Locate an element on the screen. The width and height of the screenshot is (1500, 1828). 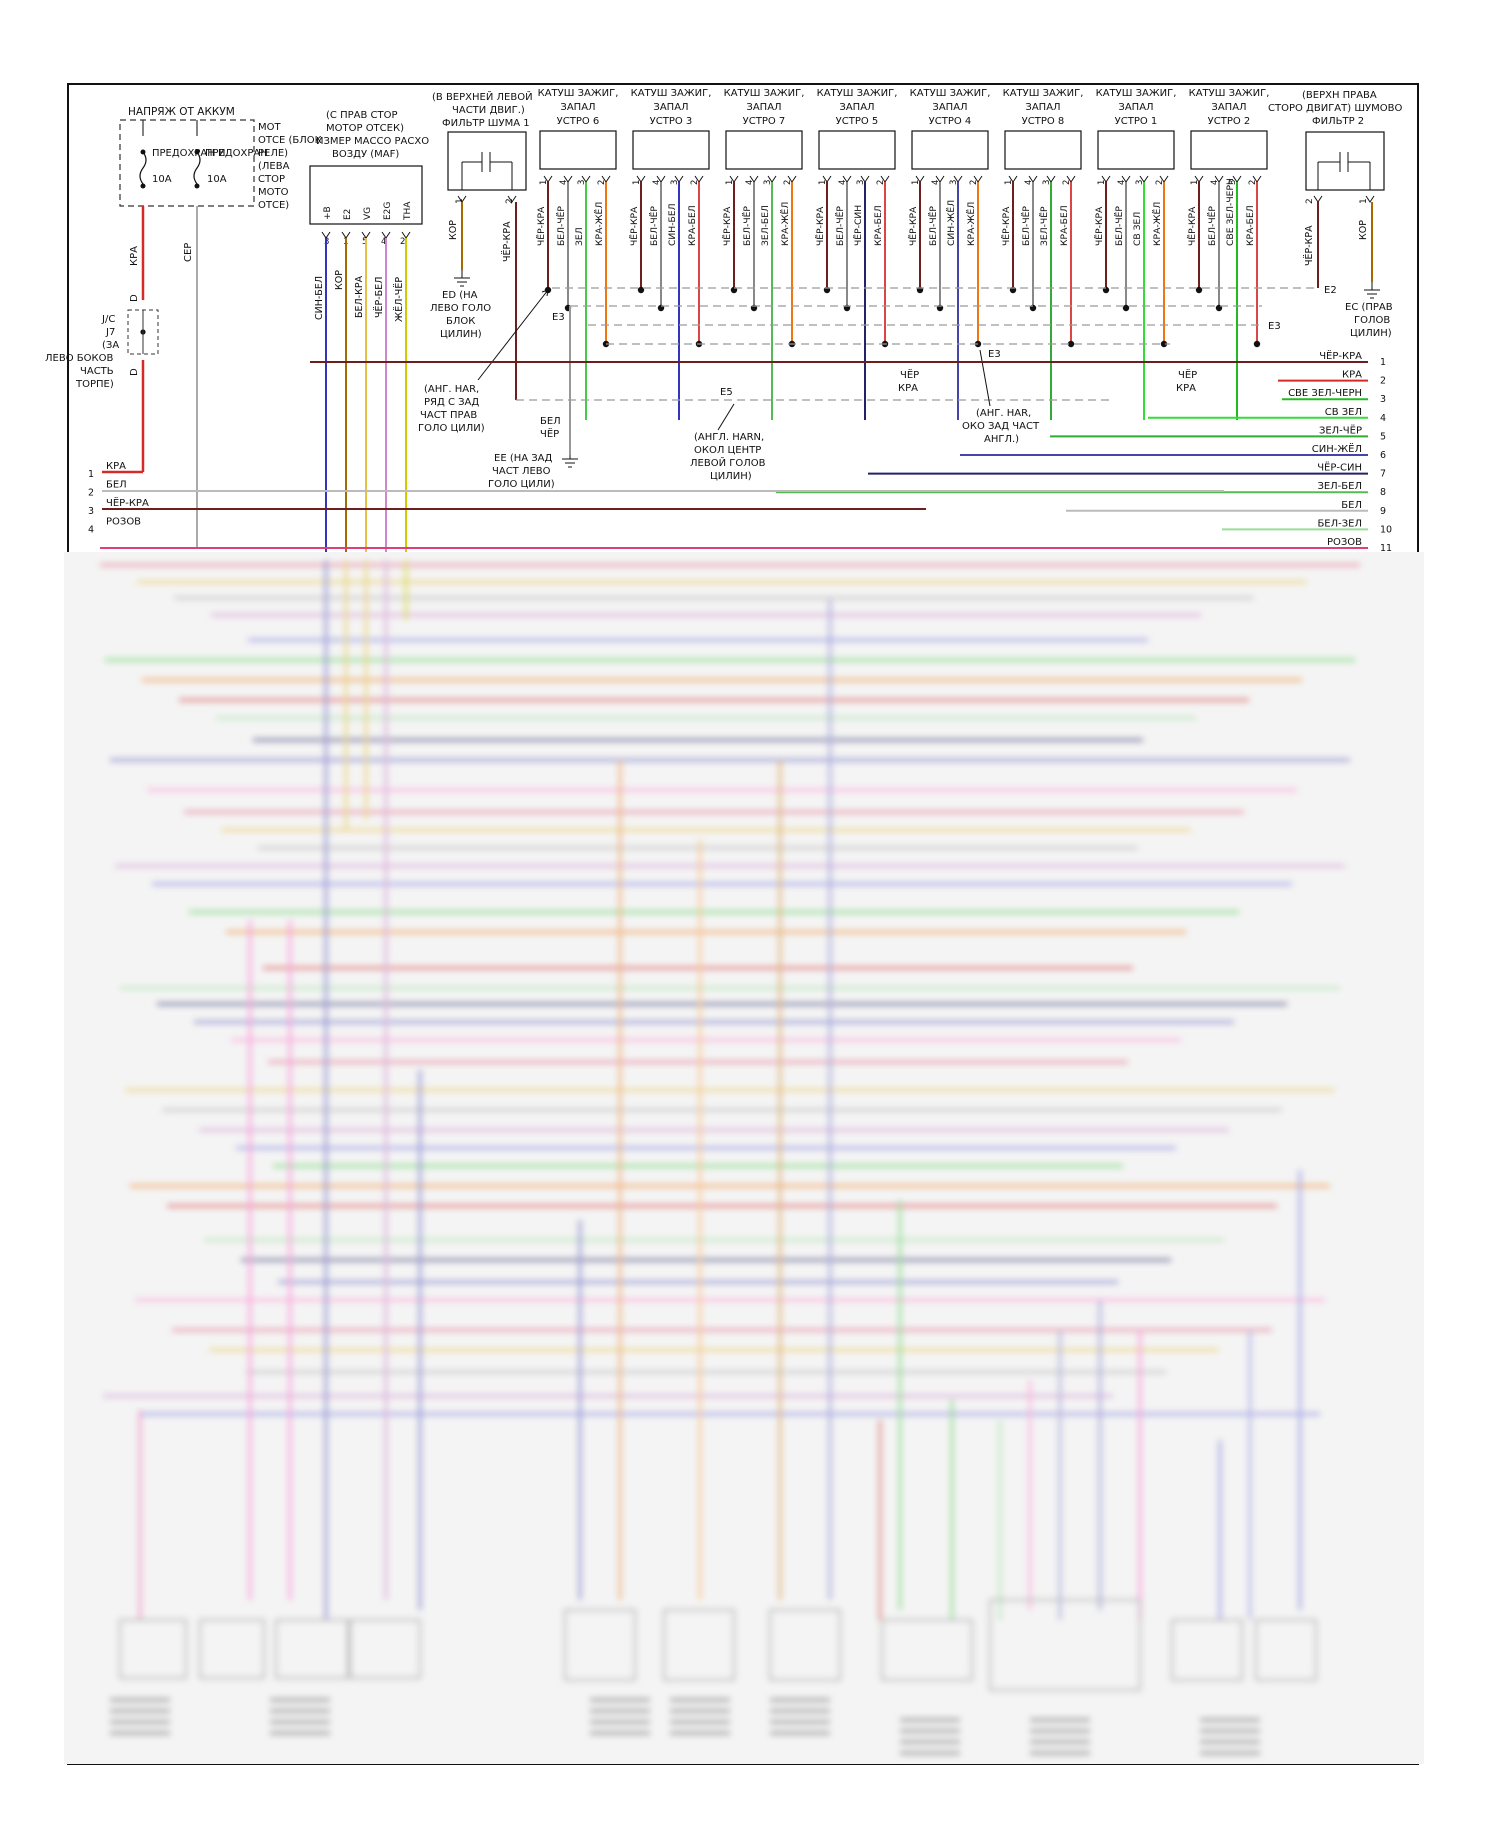
svg-text: ЛЕВО ГОЛО is located at coordinates (460, 308).